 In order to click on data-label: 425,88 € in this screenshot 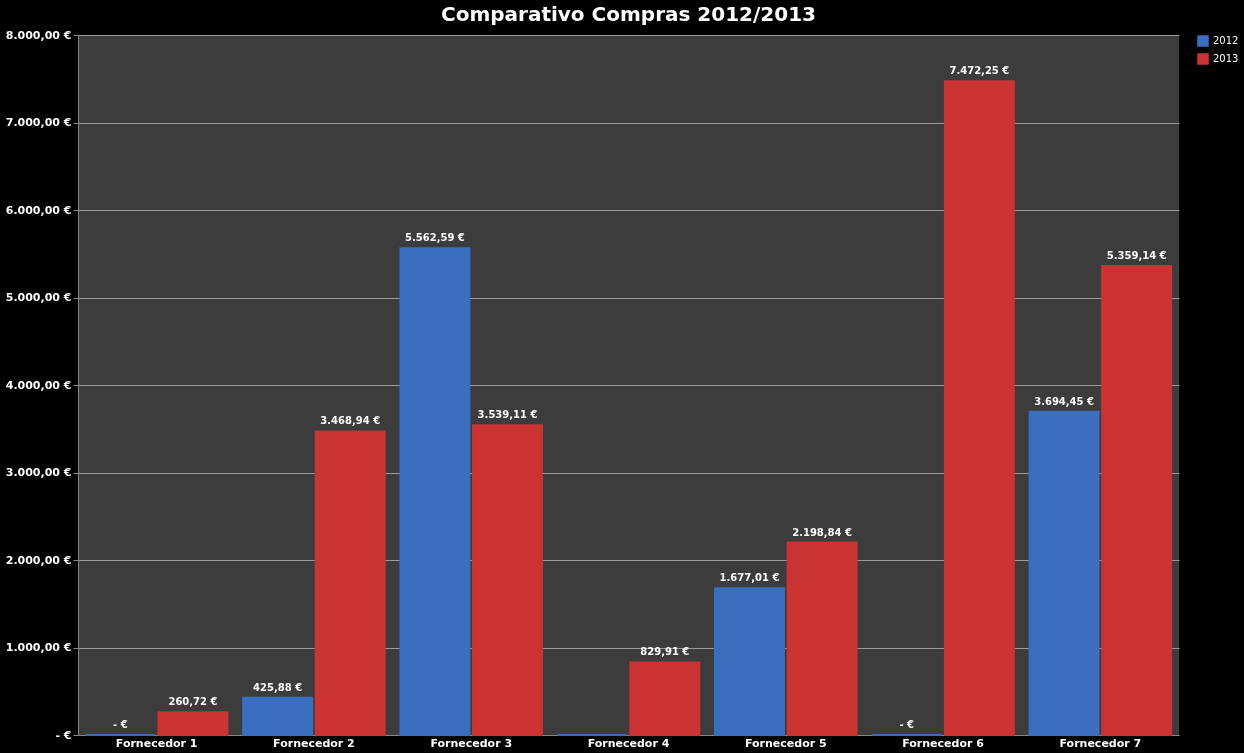, I will do `click(278, 687)`.